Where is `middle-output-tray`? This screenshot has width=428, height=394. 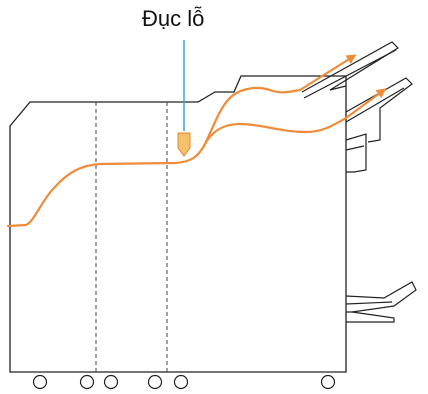 middle-output-tray is located at coordinates (379, 125).